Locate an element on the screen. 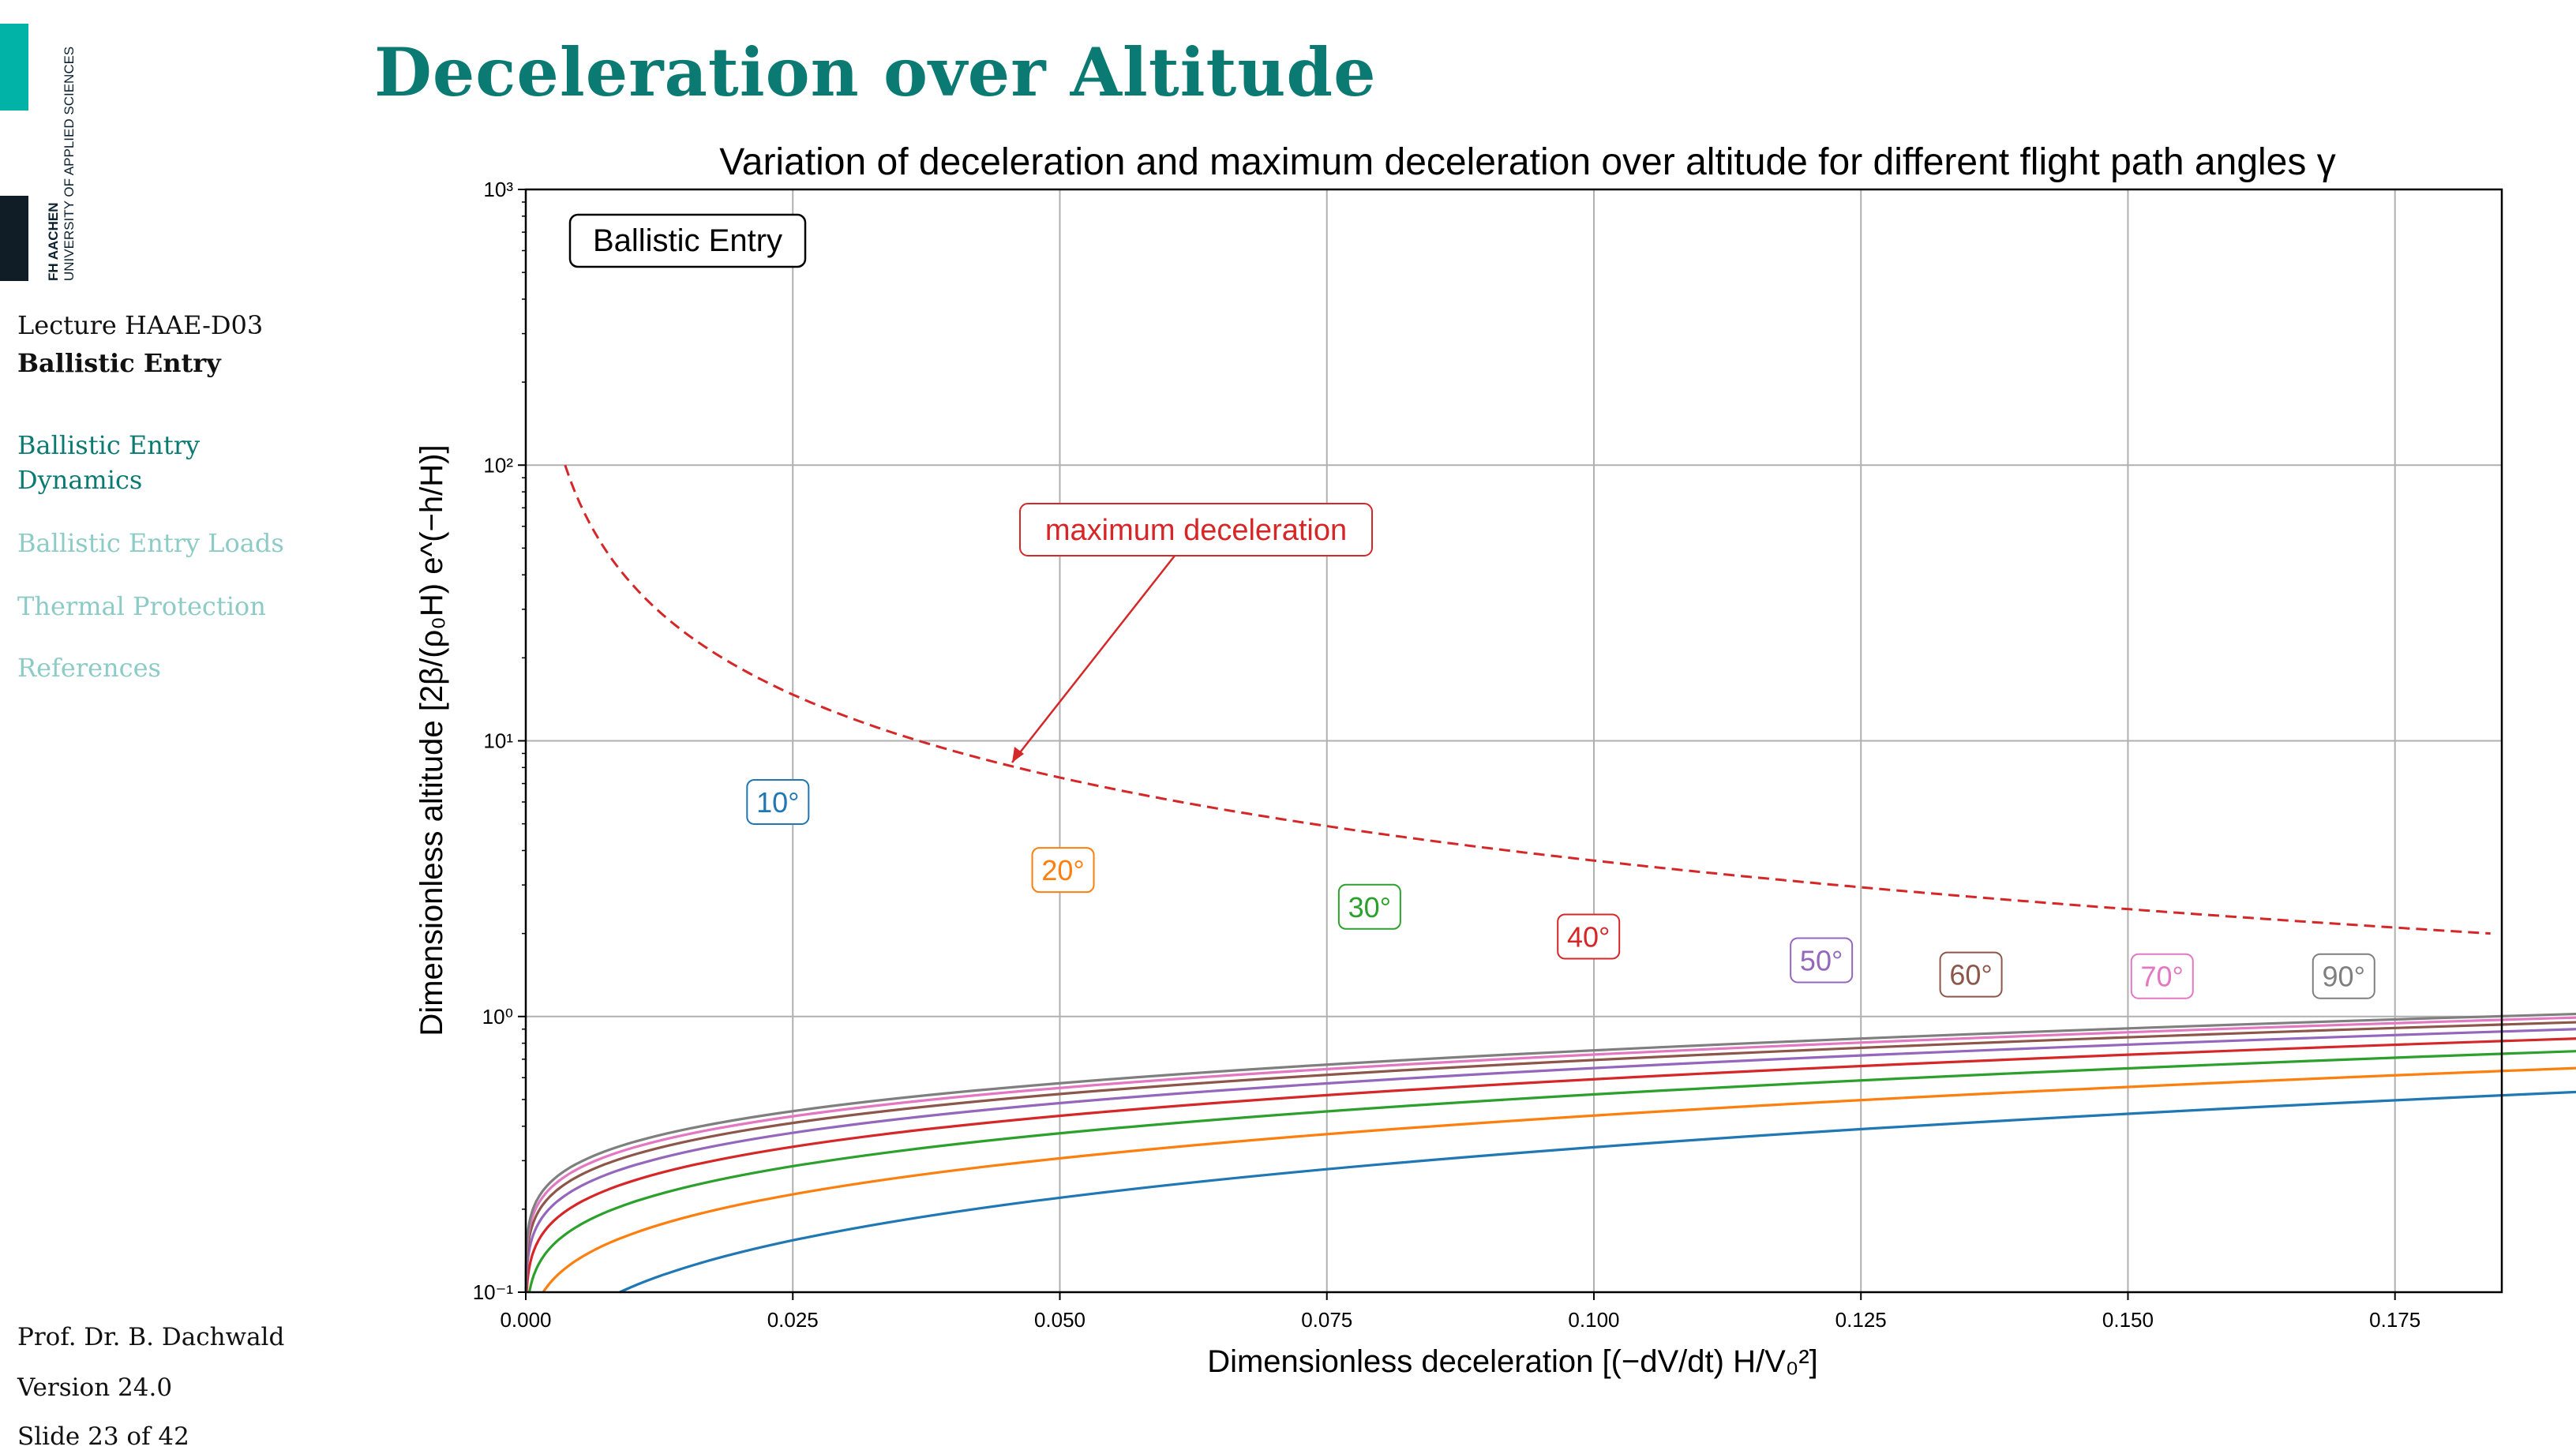  y-tick-label: 10² is located at coordinates (498, 465).